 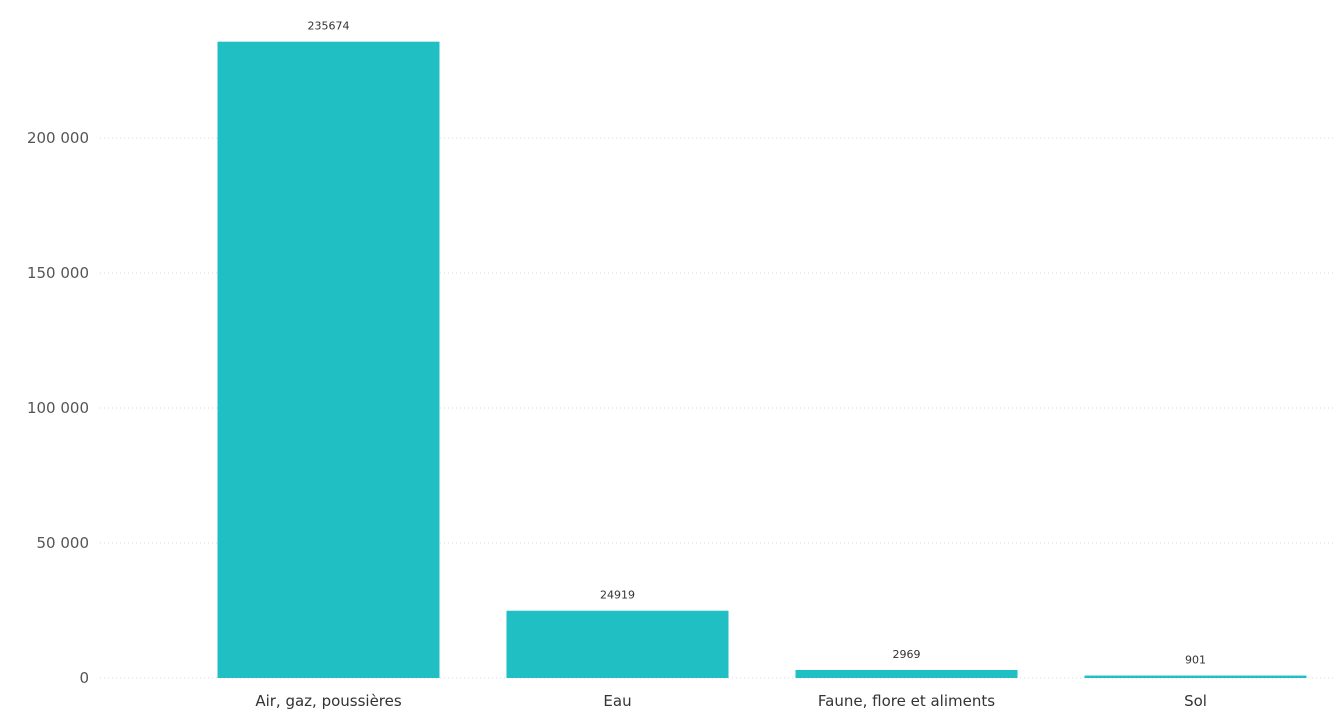 I want to click on y-tick-label: 100 000, so click(x=58, y=408).